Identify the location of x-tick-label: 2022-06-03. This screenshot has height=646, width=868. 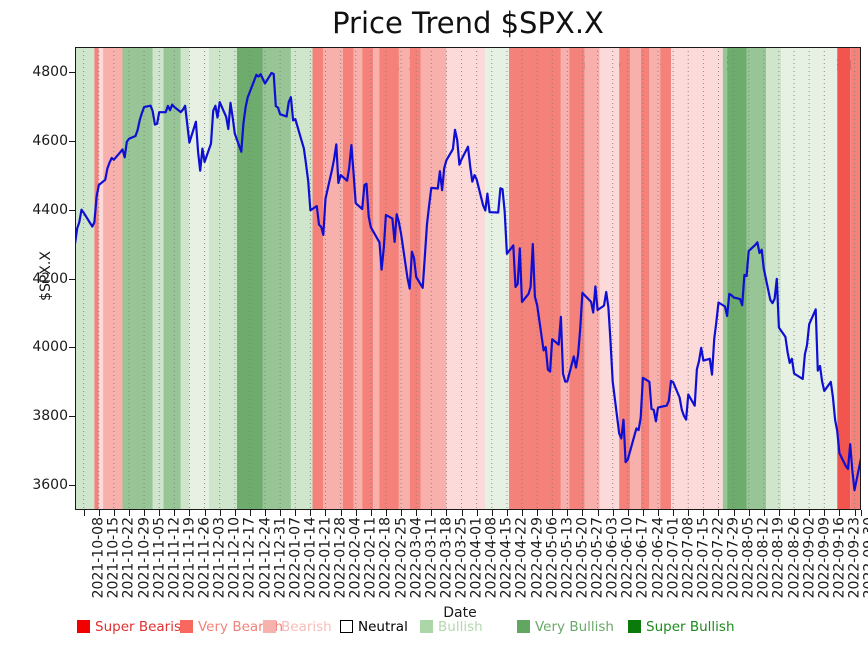
(612, 558).